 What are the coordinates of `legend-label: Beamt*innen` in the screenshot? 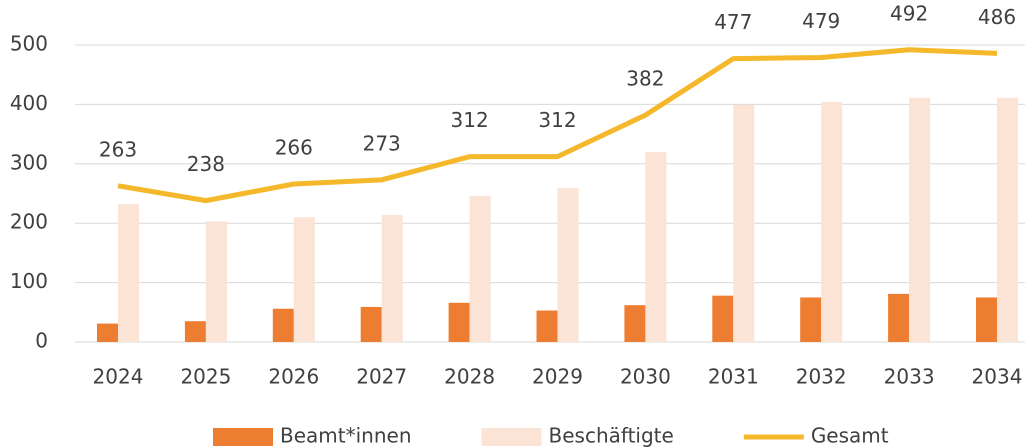 It's located at (346, 436).